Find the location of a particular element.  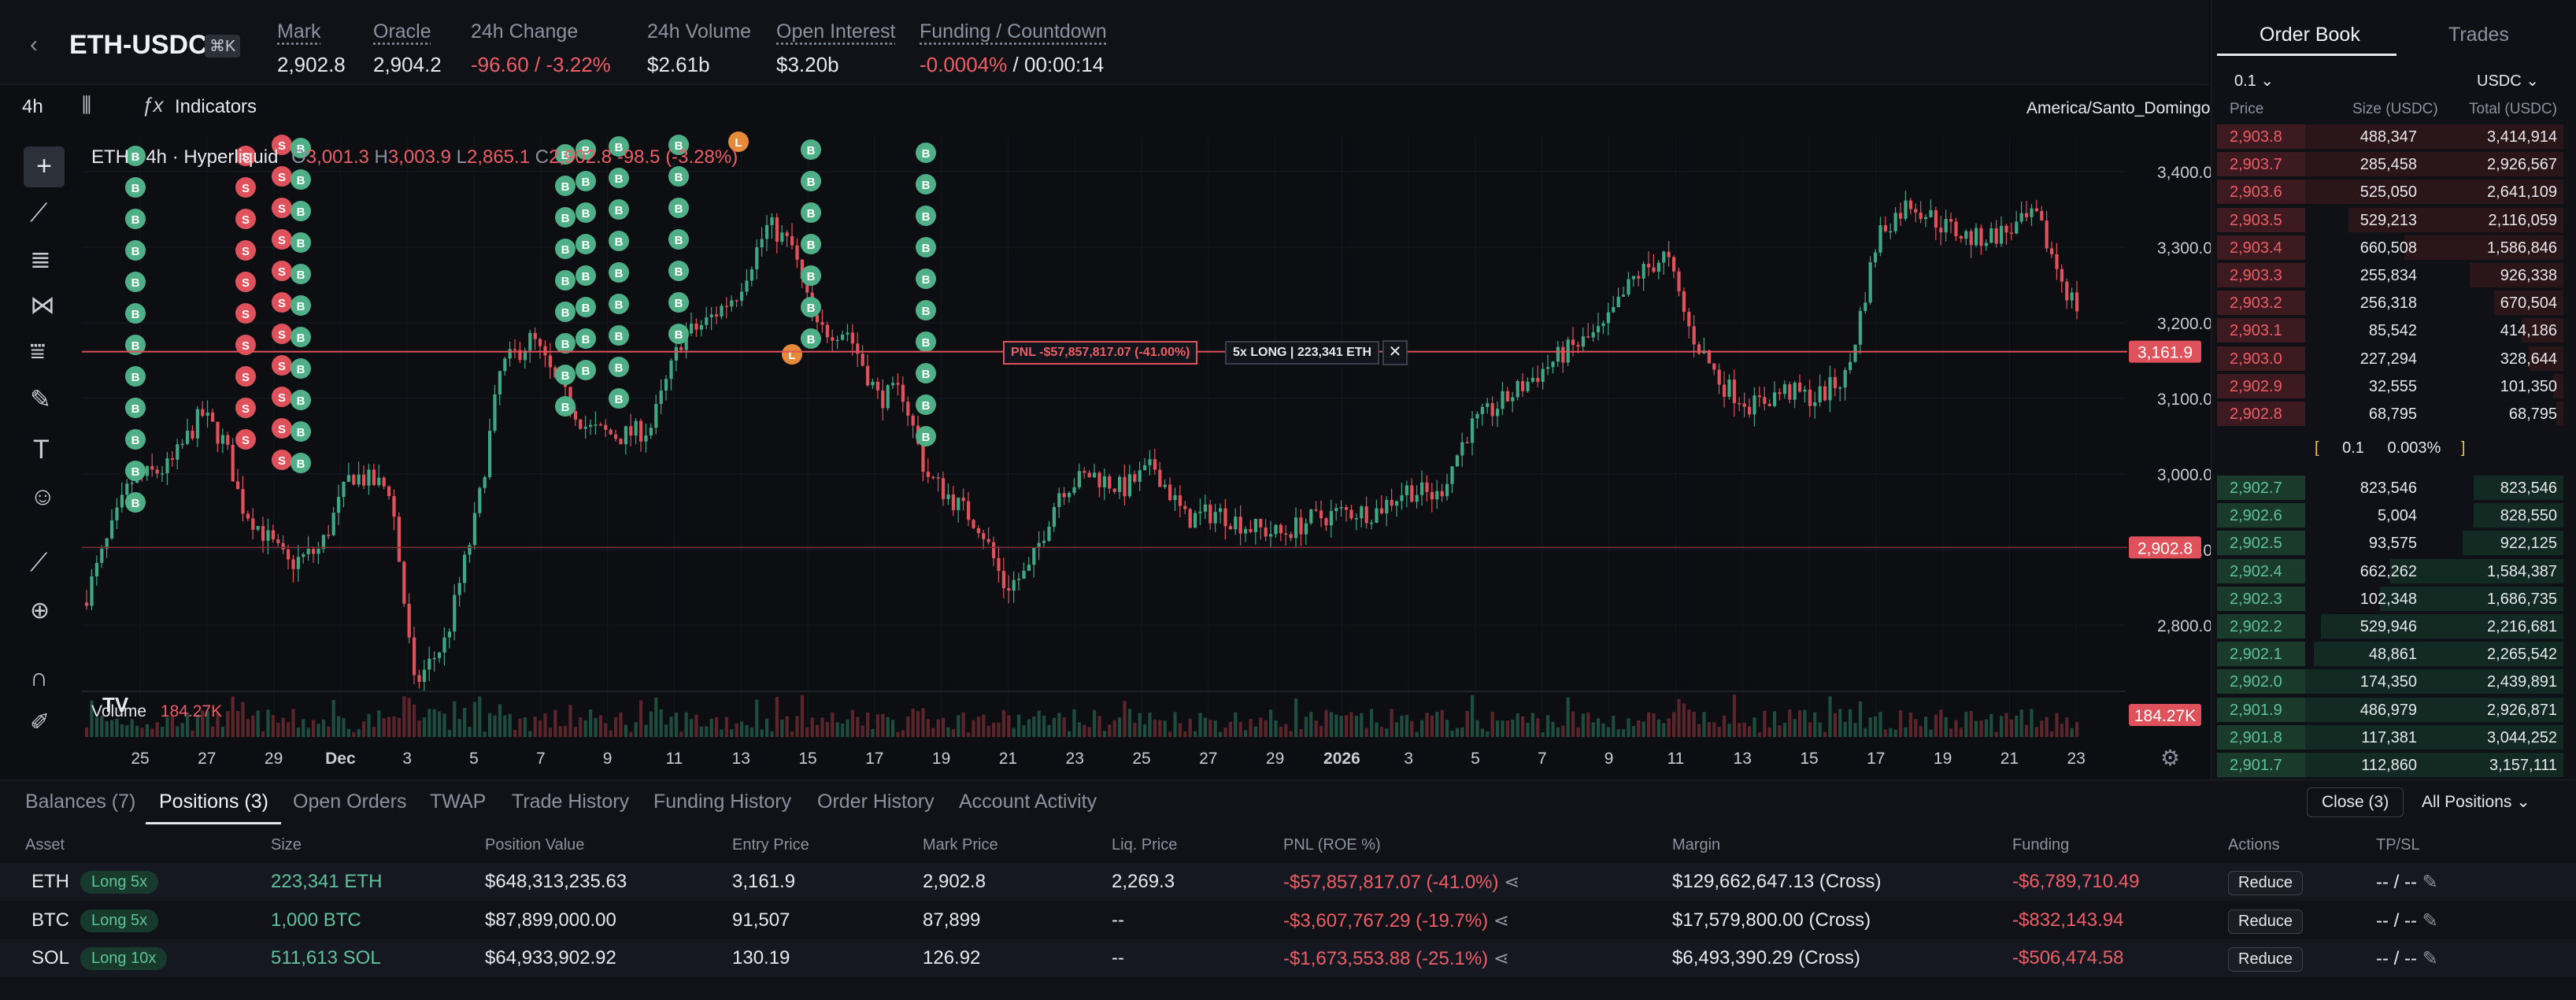

text-tool-icon: T is located at coordinates (41, 450).